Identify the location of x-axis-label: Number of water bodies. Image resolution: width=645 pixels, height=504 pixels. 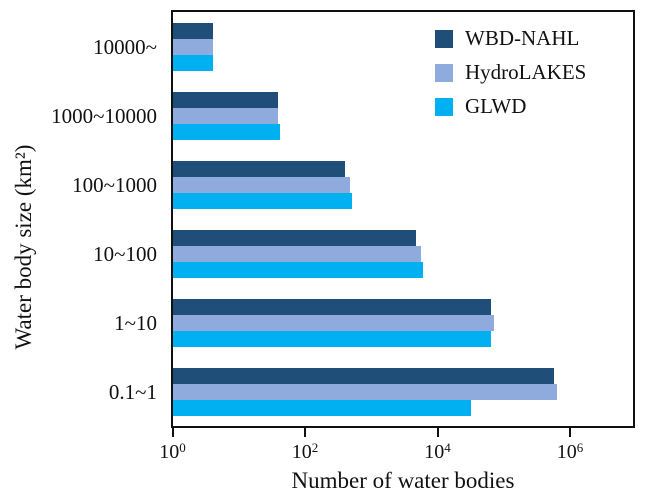
(403, 480).